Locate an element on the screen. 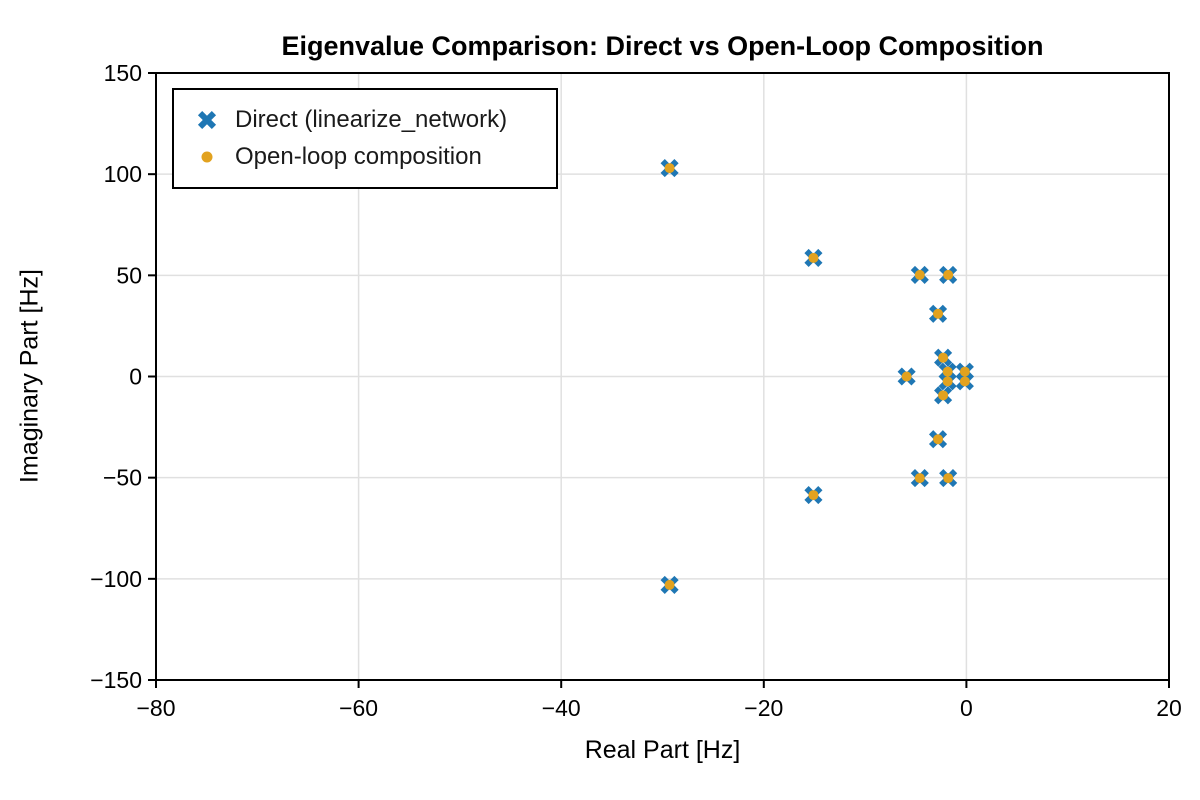  x-tick-label: −80 is located at coordinates (155, 708).